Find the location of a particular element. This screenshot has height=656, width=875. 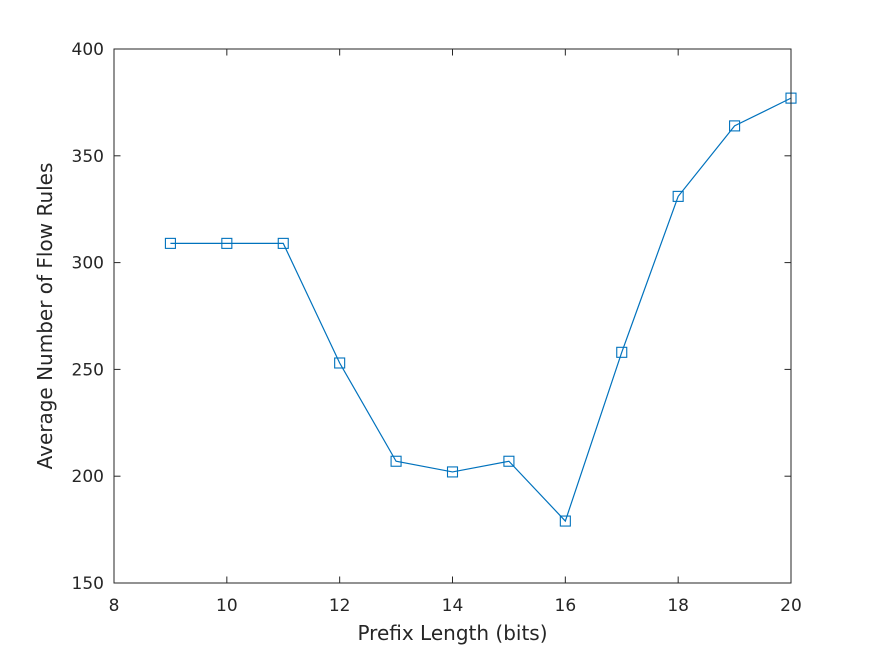

y-tick-label: 350 is located at coordinates (88, 157).